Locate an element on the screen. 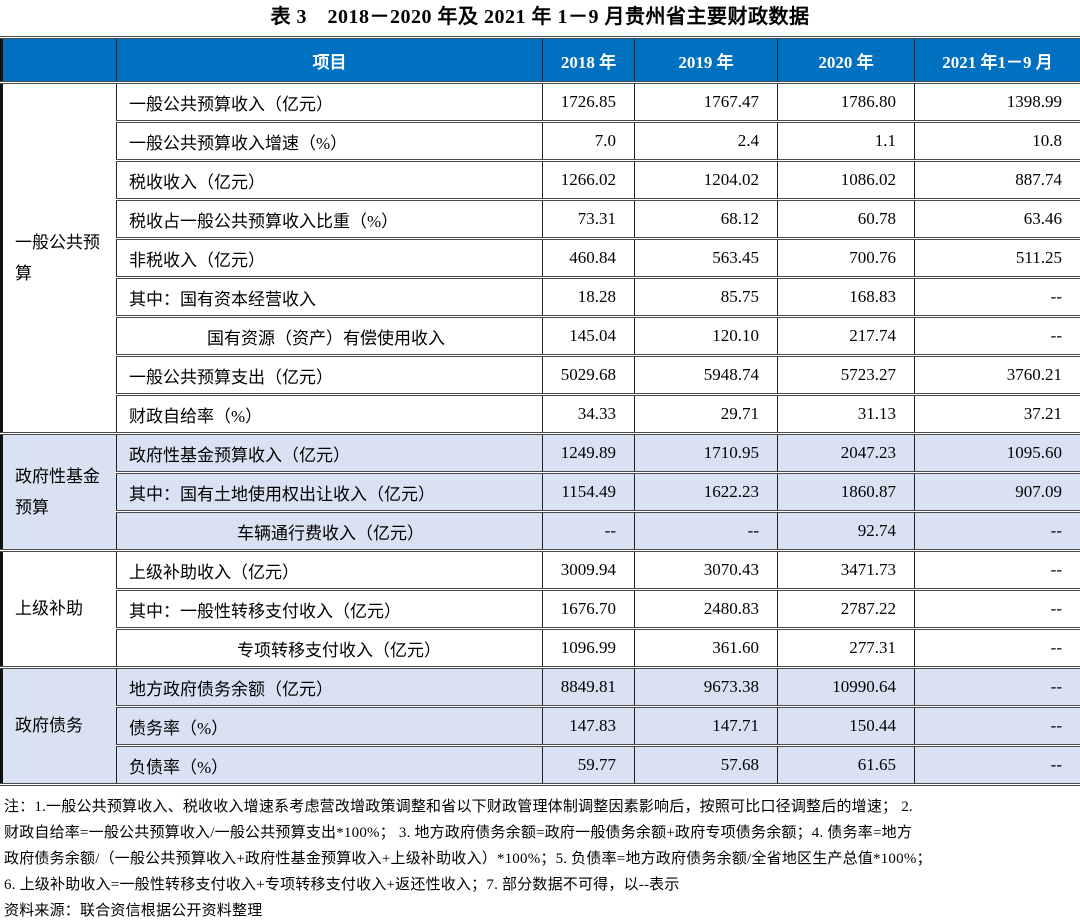  value-cell: 1786.80 is located at coordinates (846, 102).